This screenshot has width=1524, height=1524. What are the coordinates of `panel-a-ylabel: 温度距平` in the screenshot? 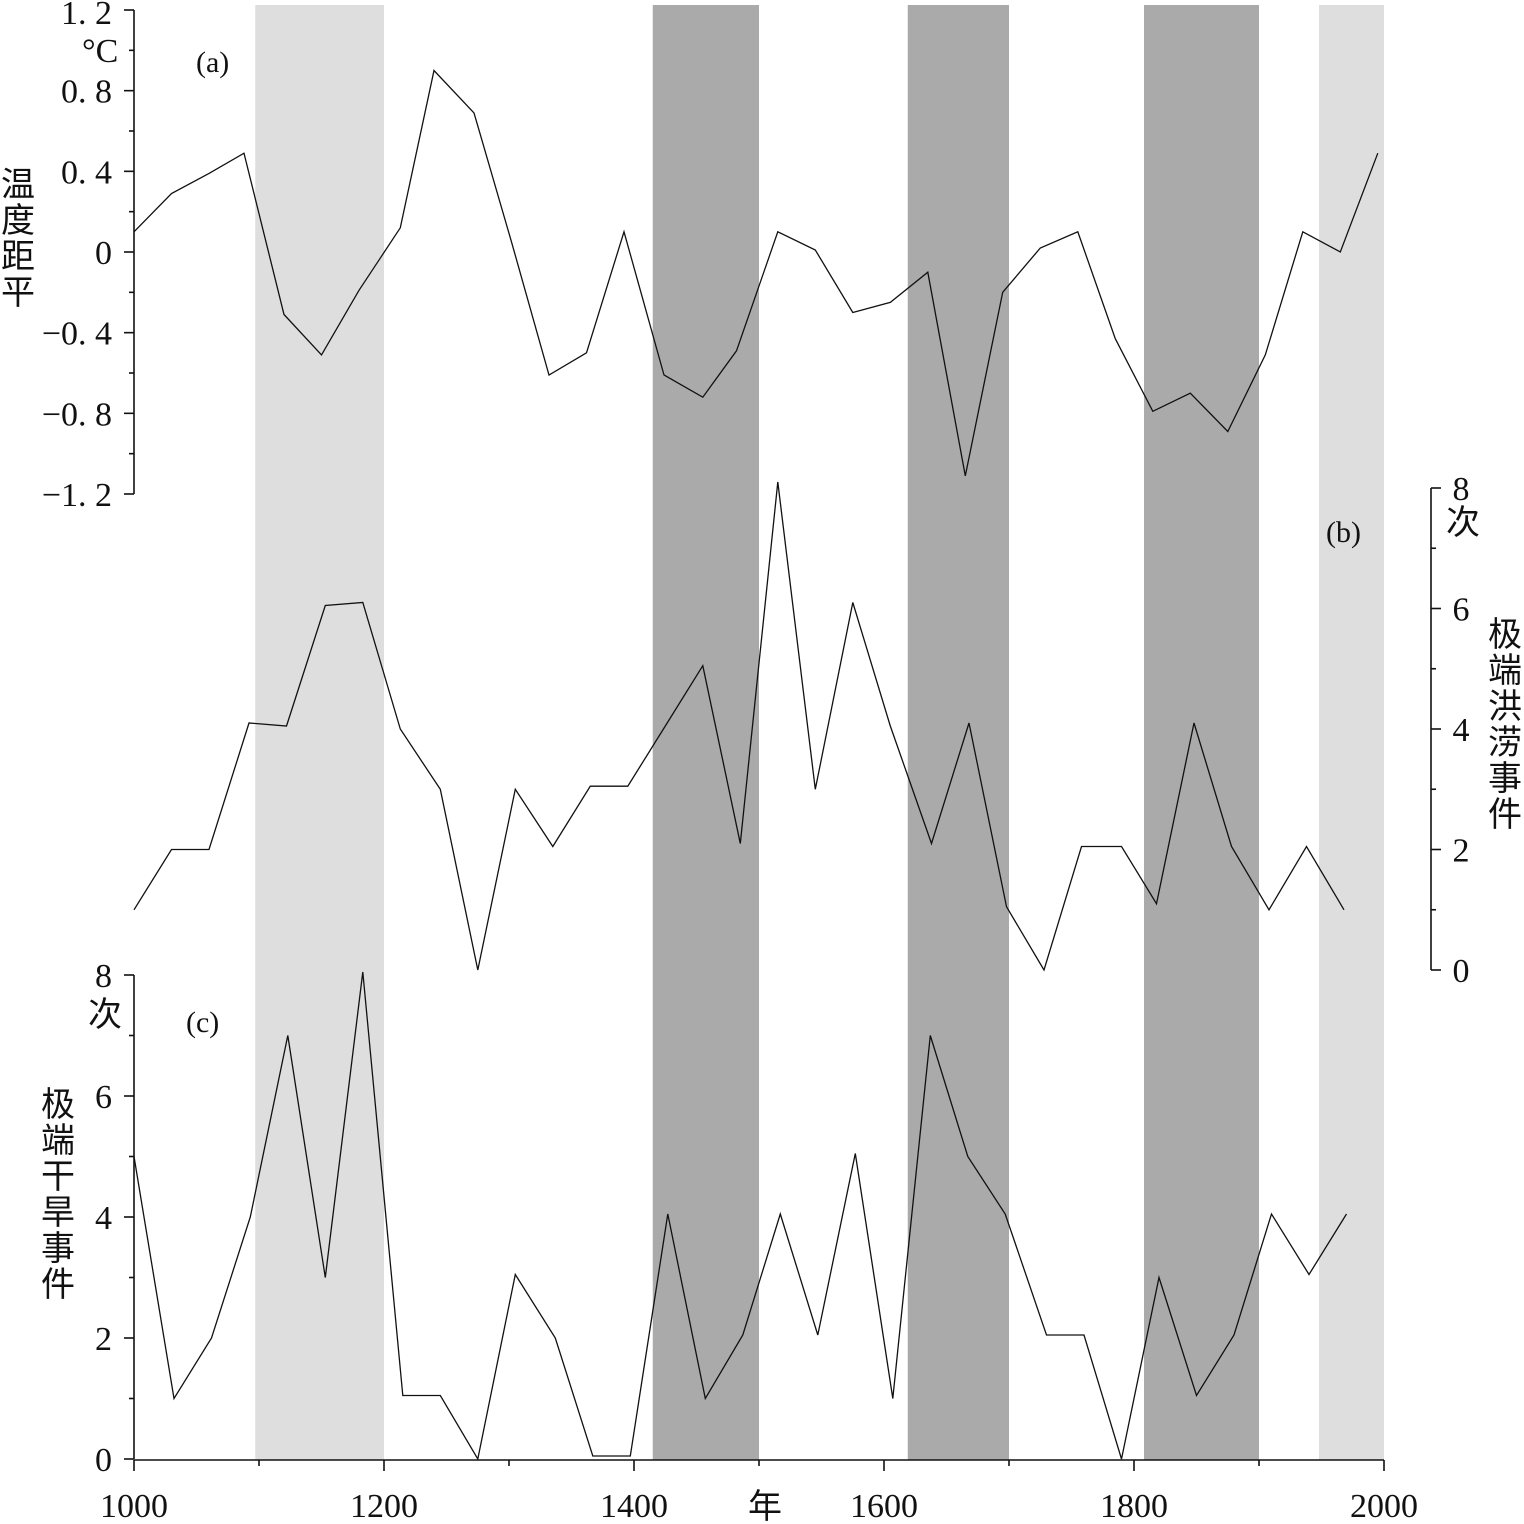 It's located at (18, 239).